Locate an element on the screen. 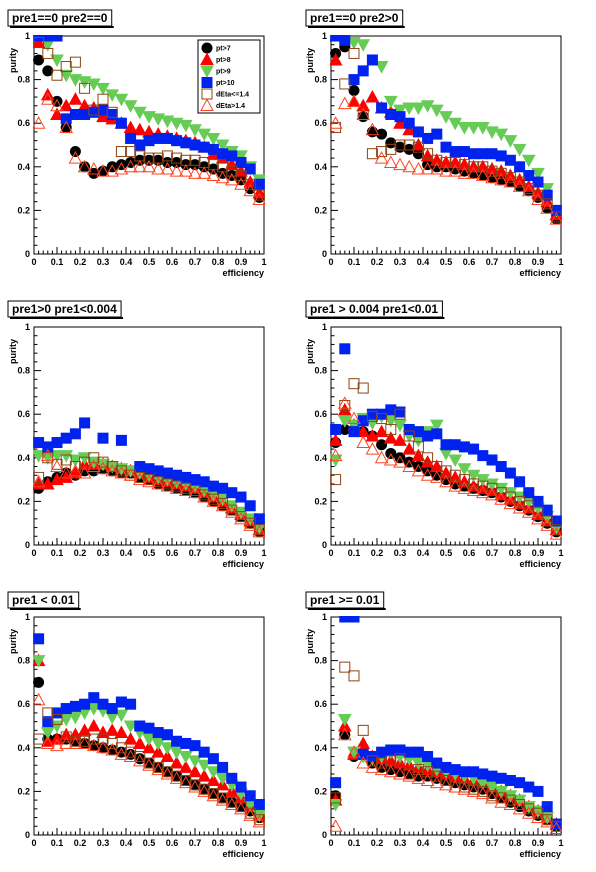 The height and width of the screenshot is (872, 596). y-axis-label: purity is located at coordinates (310, 351).